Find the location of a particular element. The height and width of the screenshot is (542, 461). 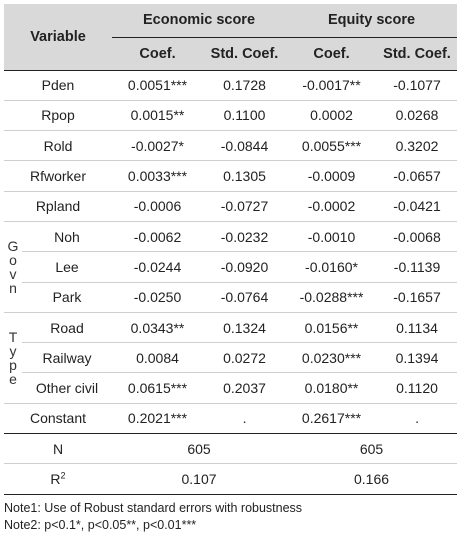

equity-std-cell: -0.1139 is located at coordinates (417, 267).